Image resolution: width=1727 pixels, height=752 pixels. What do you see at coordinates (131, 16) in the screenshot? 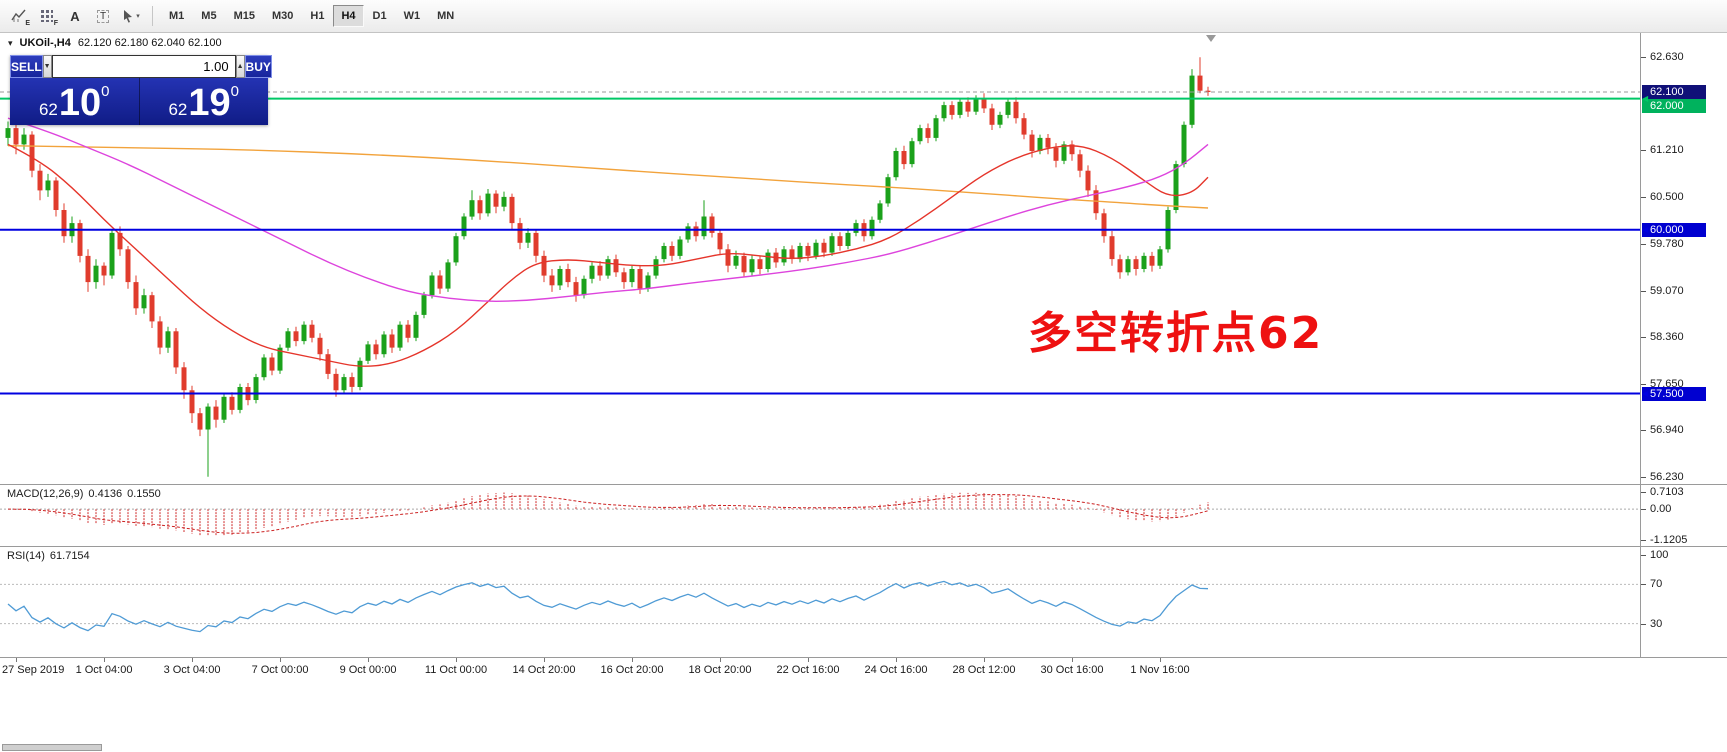
I see `cursor-tool-button: ▾` at bounding box center [131, 16].